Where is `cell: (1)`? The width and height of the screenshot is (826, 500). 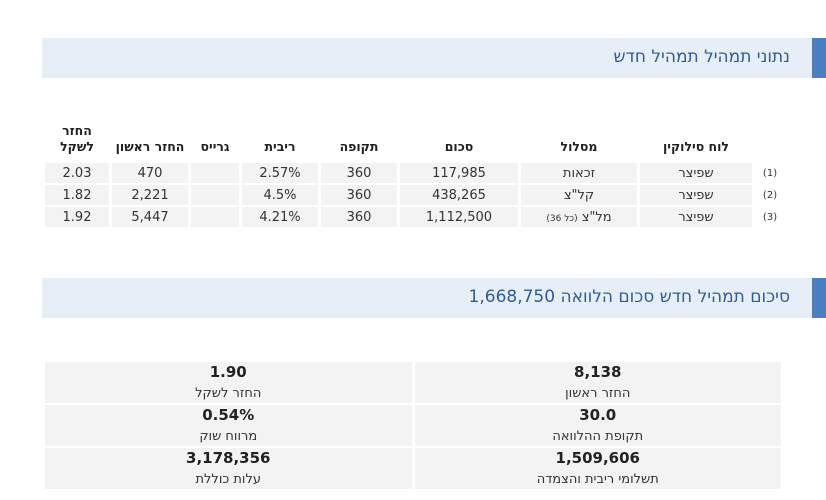
cell: (1) is located at coordinates (770, 173).